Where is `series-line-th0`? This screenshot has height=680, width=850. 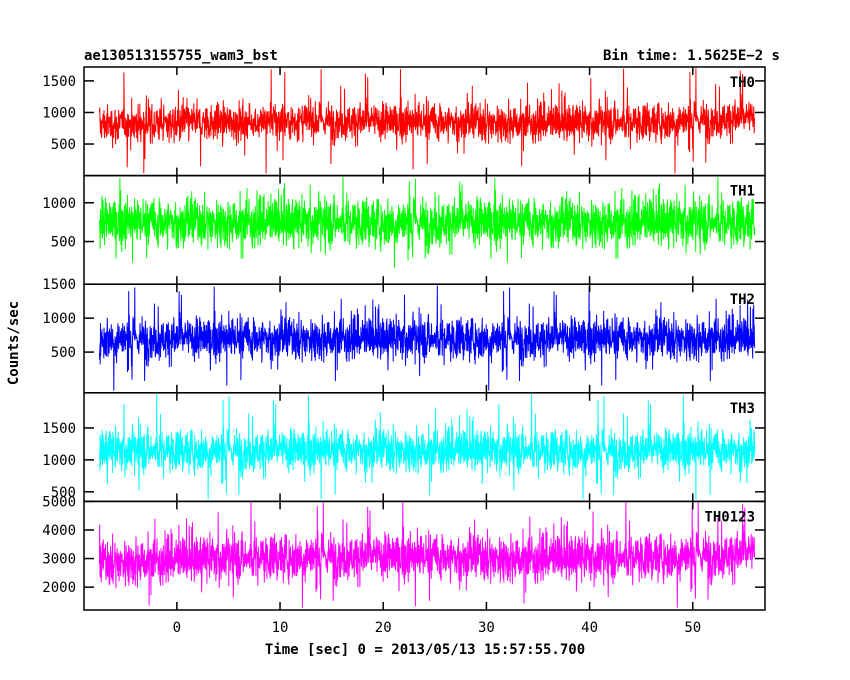 series-line-th0 is located at coordinates (427, 121).